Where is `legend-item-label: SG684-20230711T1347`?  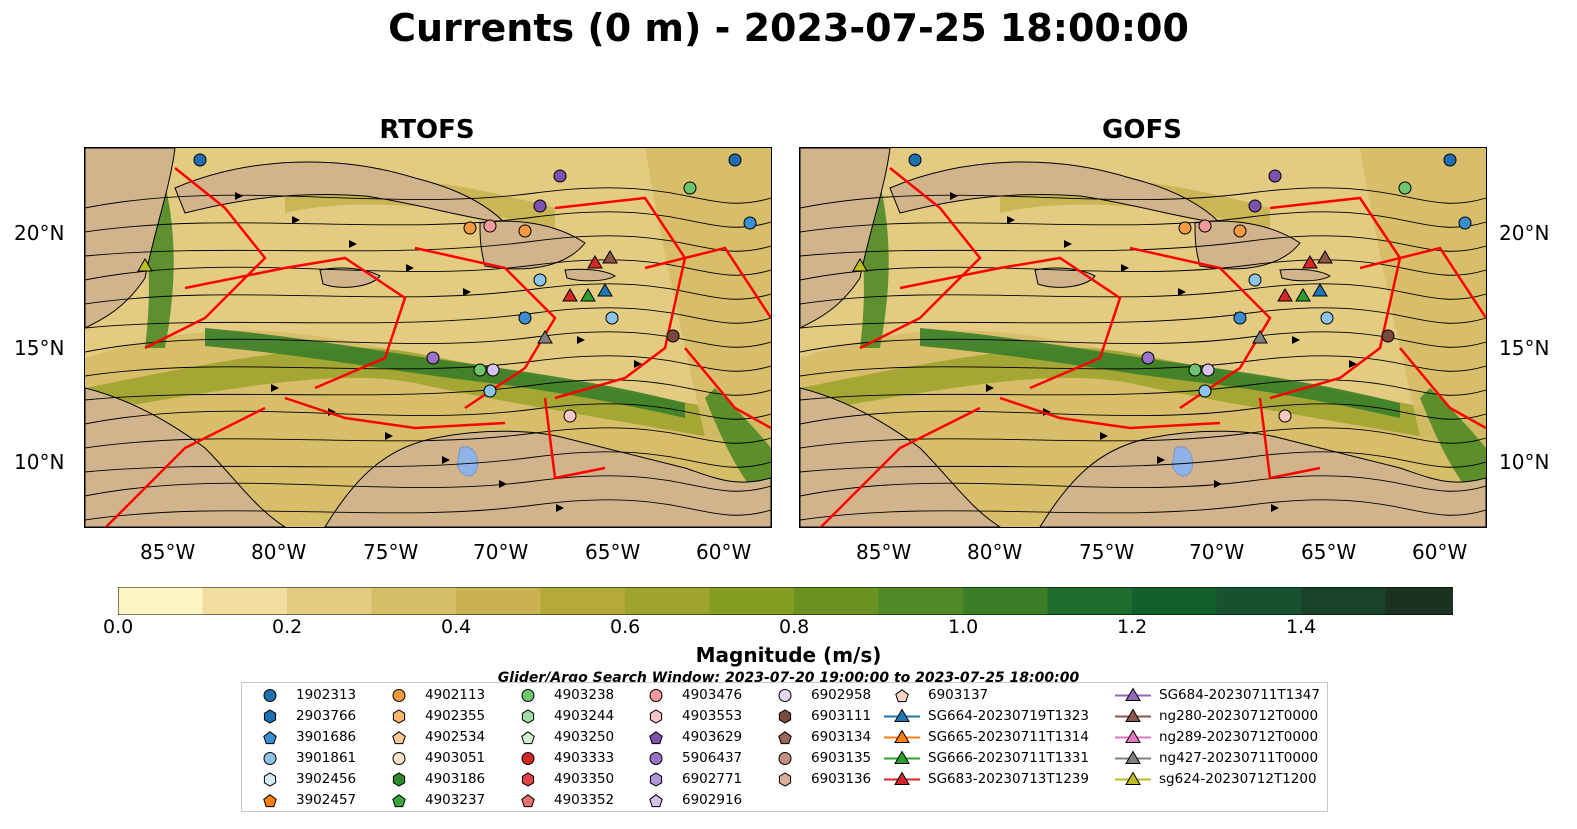 legend-item-label: SG684-20230711T1347 is located at coordinates (1239, 695).